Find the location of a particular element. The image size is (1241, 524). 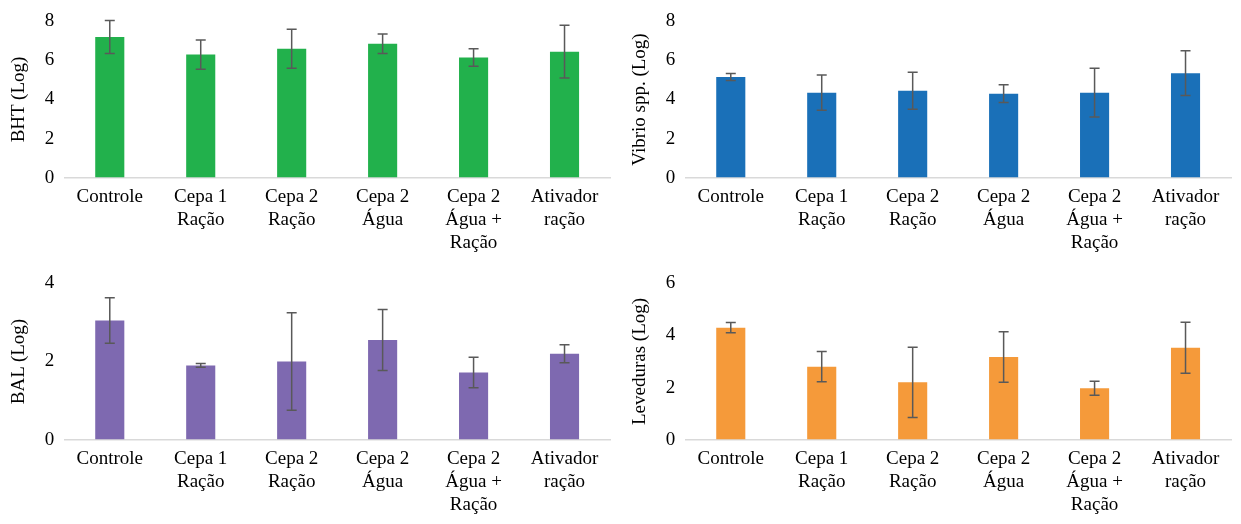

y-axis-title: BHT (Log) is located at coordinates (18, 99).